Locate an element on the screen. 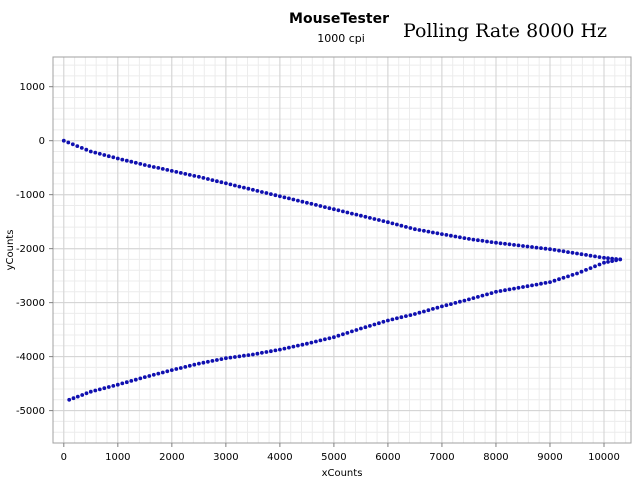 The image size is (640, 487). x-tick-label: 9000 is located at coordinates (549, 457).